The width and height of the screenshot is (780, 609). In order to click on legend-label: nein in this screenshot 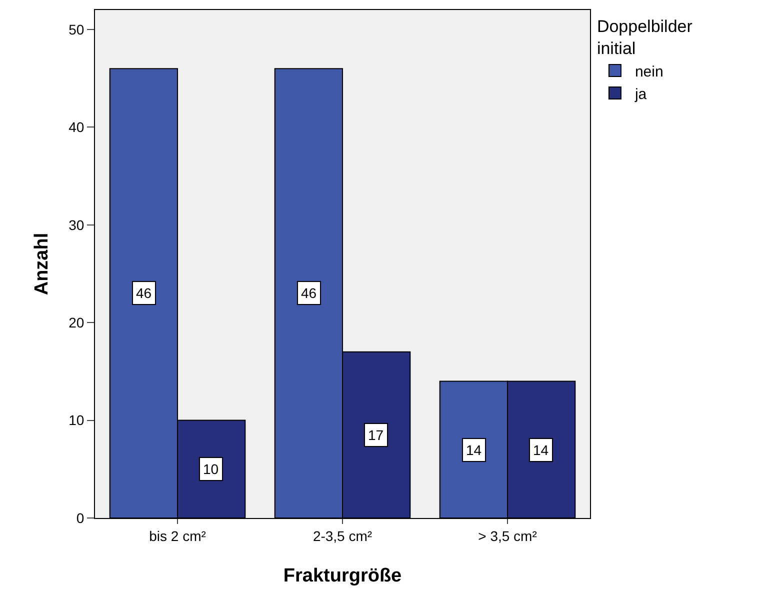, I will do `click(649, 71)`.